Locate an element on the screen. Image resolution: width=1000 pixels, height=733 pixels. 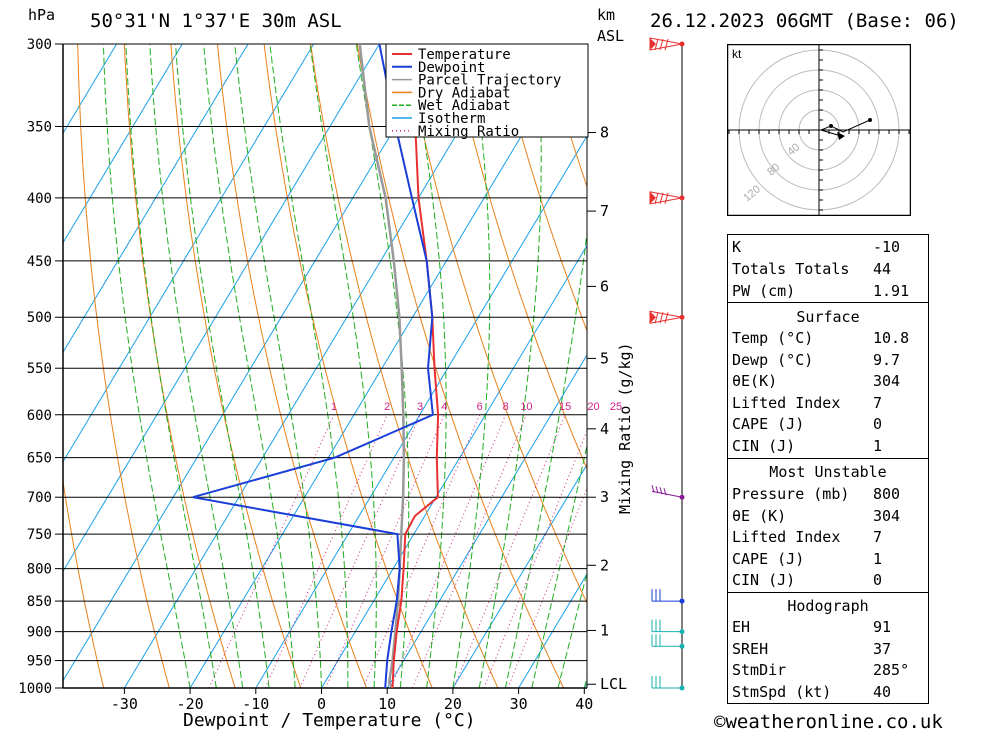
mixing-ratio-label: 25 is located at coordinates (616, 407).